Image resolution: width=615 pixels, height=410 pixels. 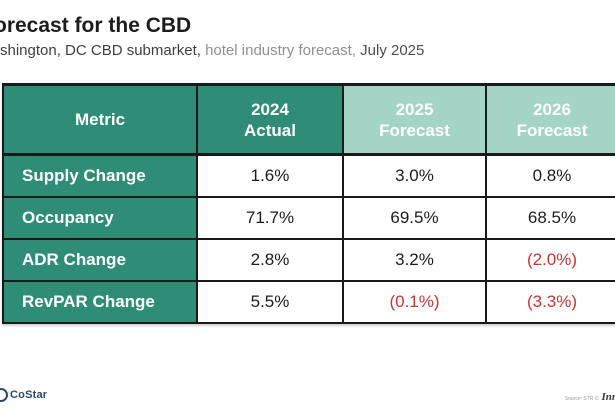 I want to click on value-cell: (2.0%), so click(x=551, y=261).